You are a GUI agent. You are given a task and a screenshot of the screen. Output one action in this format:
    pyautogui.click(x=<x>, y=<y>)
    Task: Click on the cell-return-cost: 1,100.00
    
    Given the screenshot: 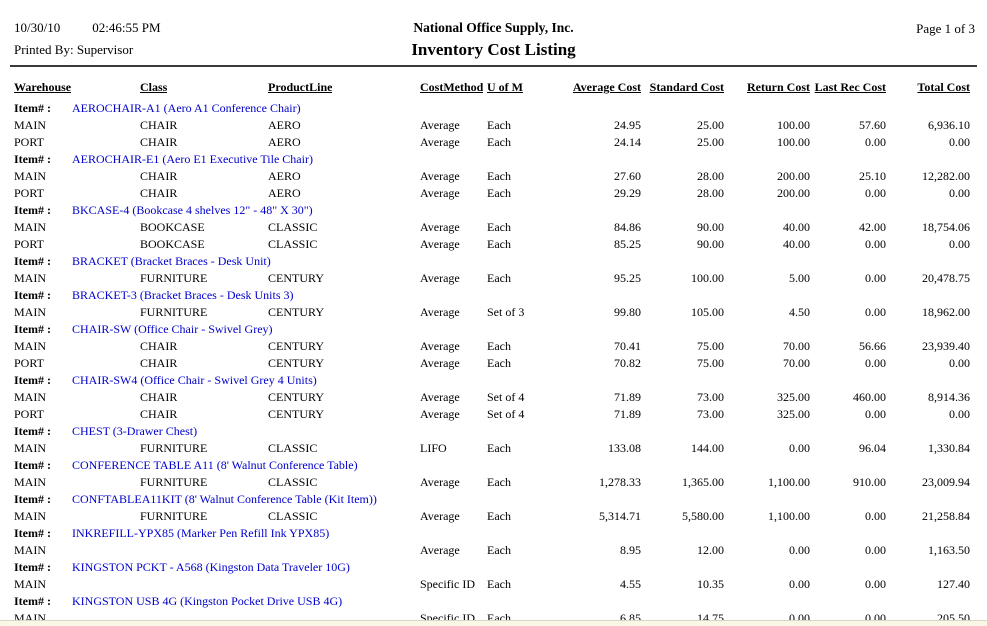 What is the action you would take?
    pyautogui.click(x=789, y=482)
    